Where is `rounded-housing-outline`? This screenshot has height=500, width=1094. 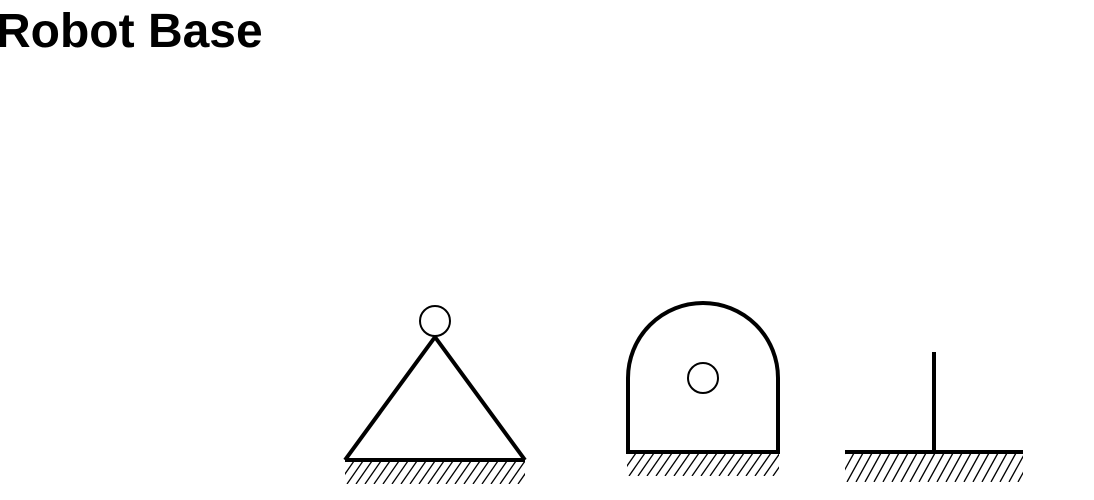
rounded-housing-outline is located at coordinates (703, 376).